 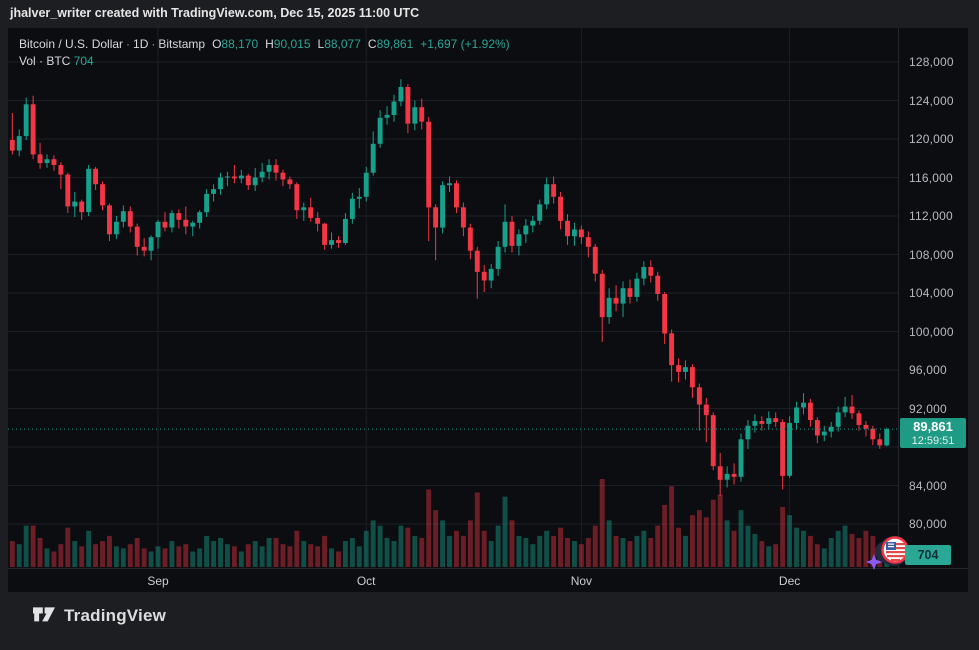 I want to click on volume-series-label: Vol · BTC, so click(x=45, y=61).